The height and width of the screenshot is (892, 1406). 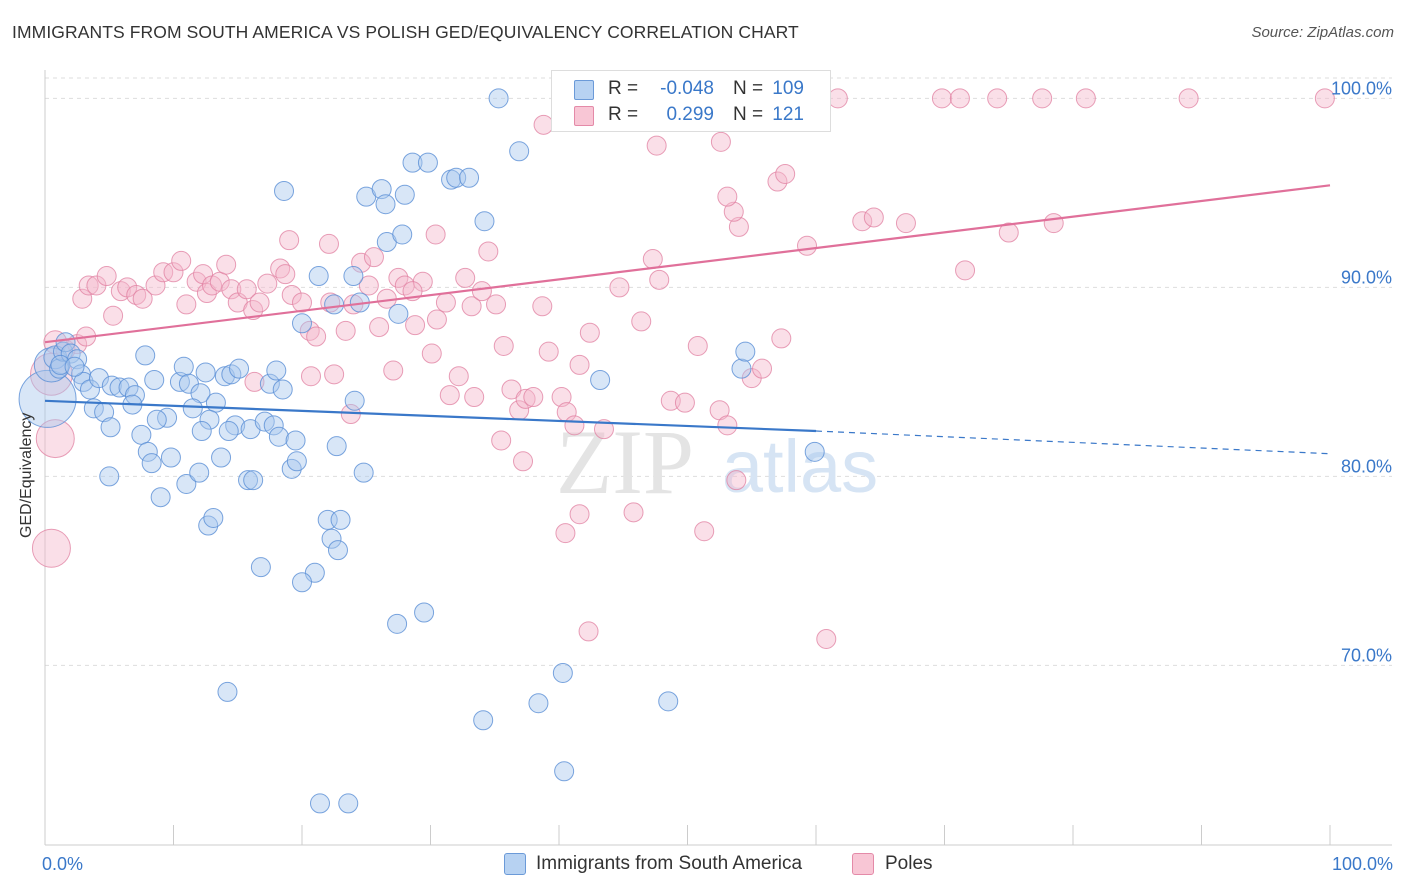 I want to click on x-tick-label: 0.0%, so click(x=62, y=864).